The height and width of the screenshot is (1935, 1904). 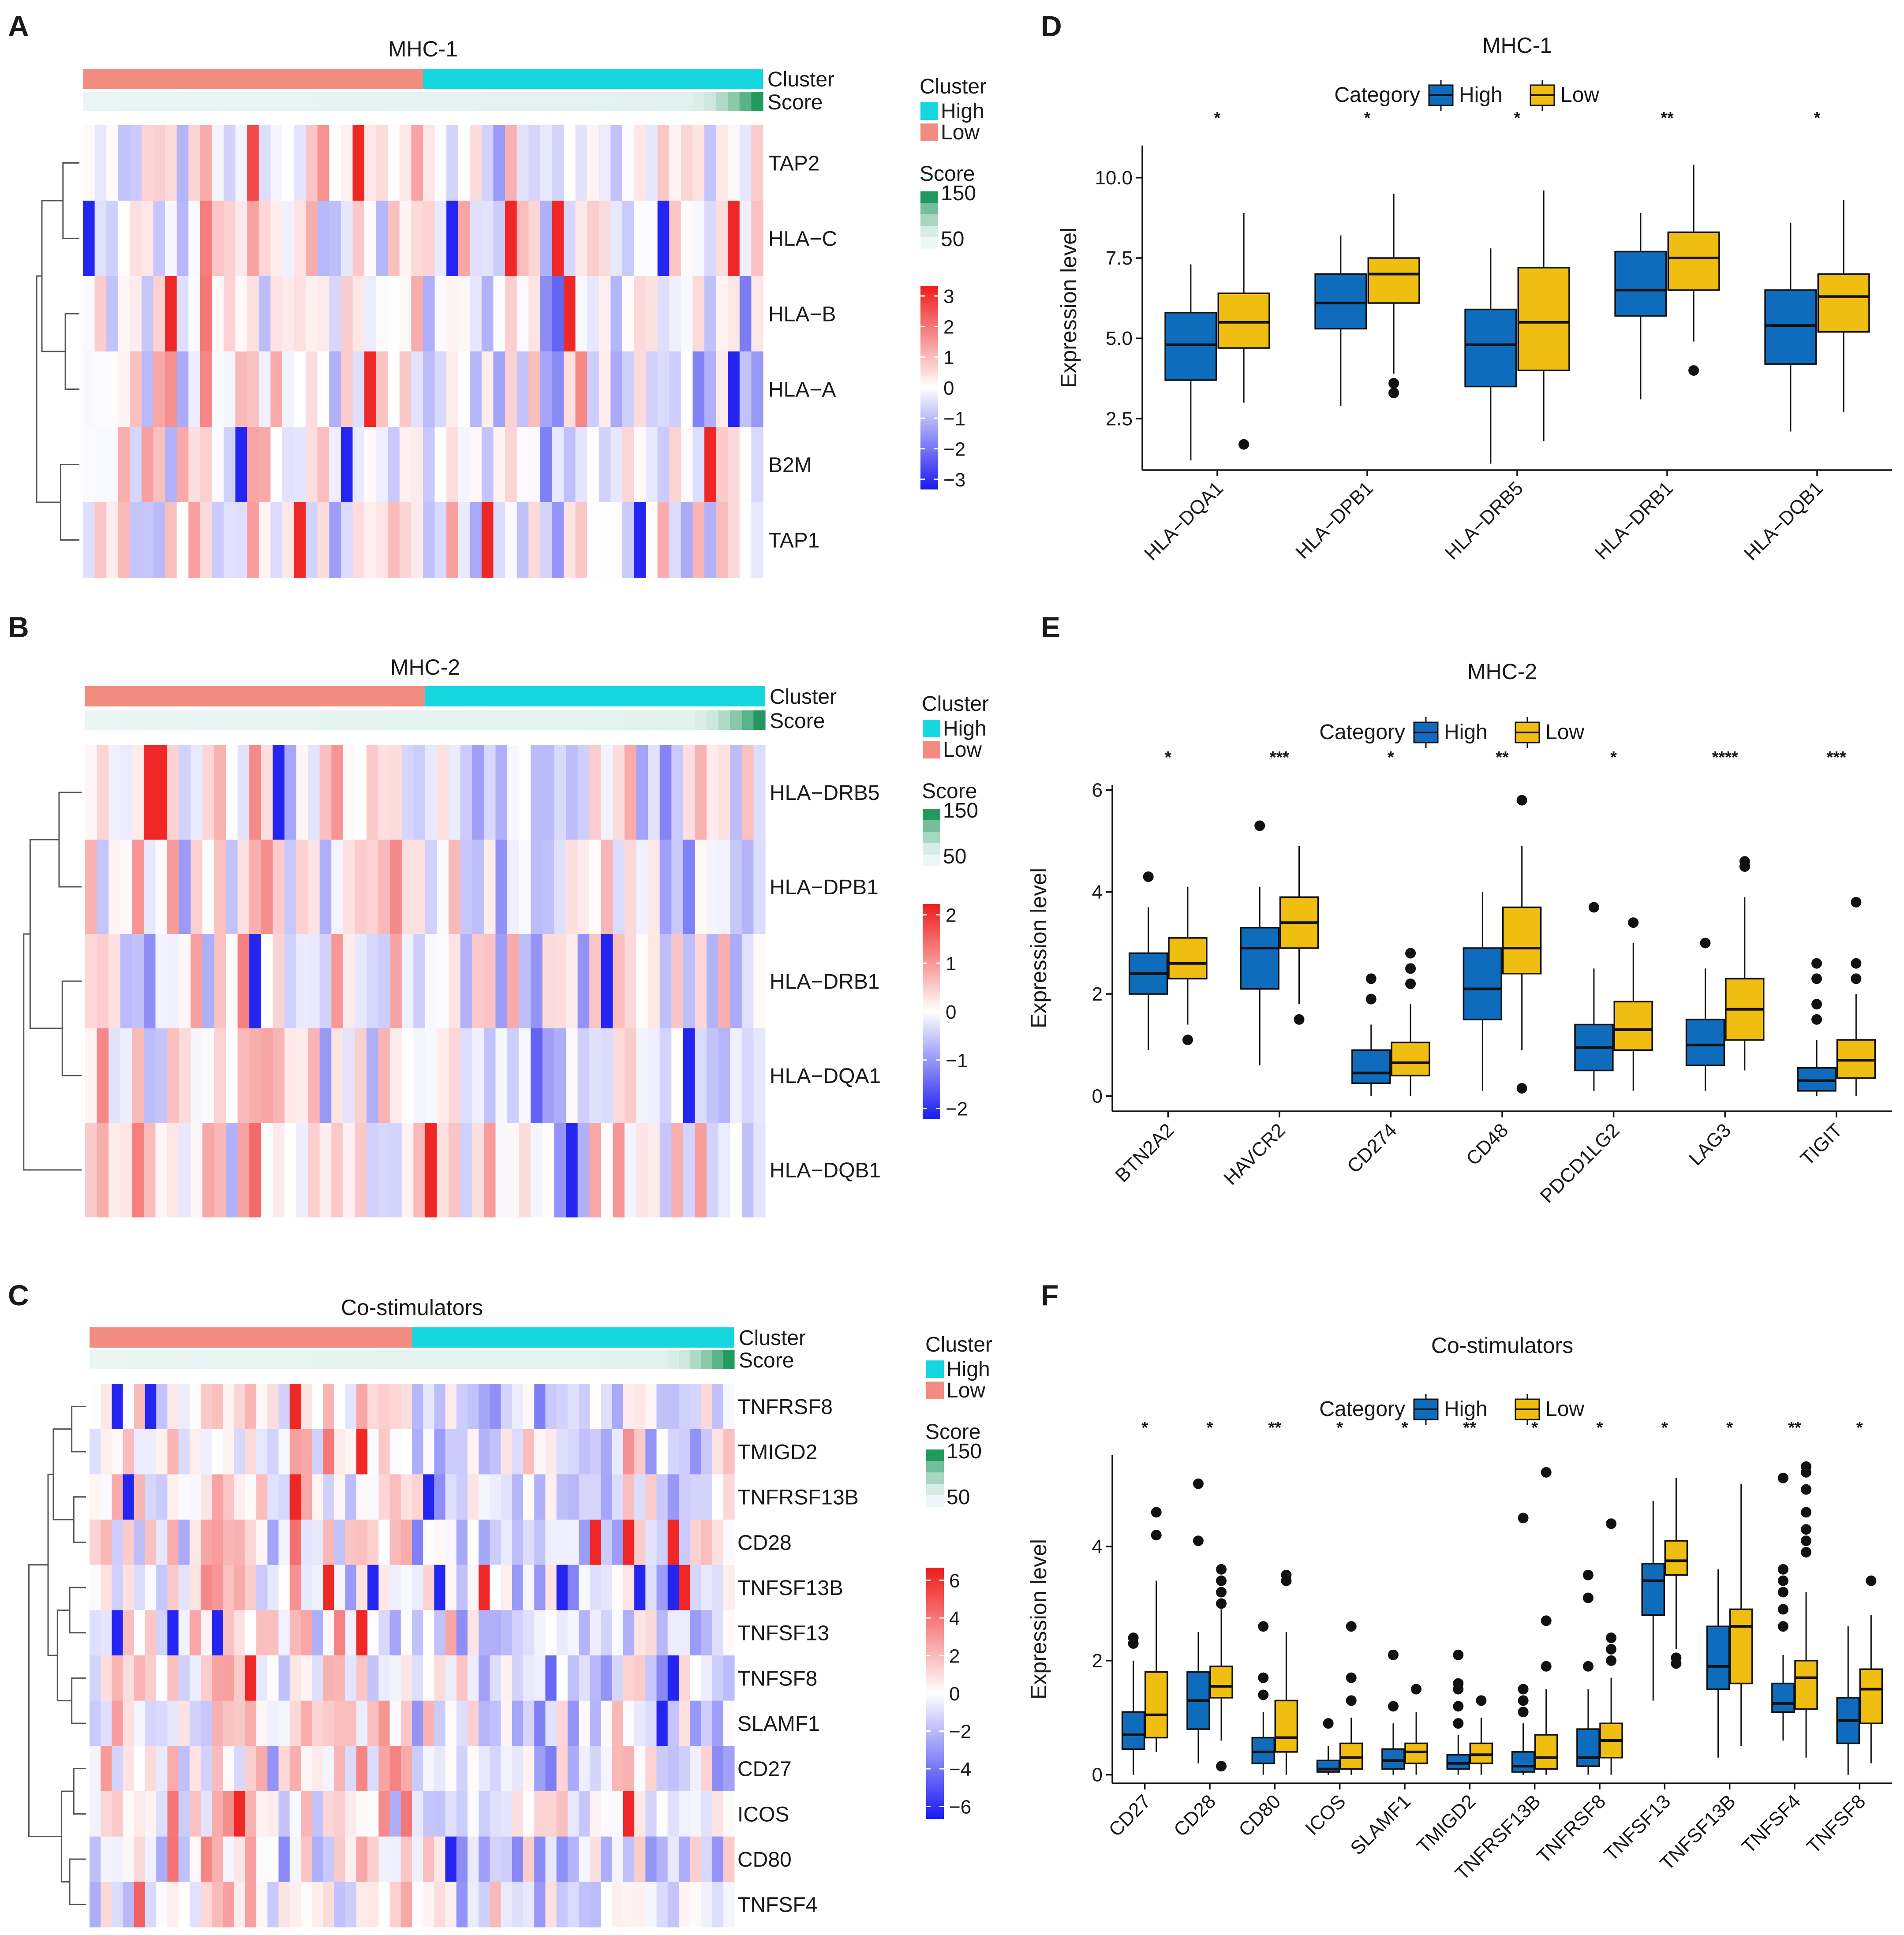 What do you see at coordinates (955, 1694) in the screenshot?
I see `color-scale-tick-label: 0` at bounding box center [955, 1694].